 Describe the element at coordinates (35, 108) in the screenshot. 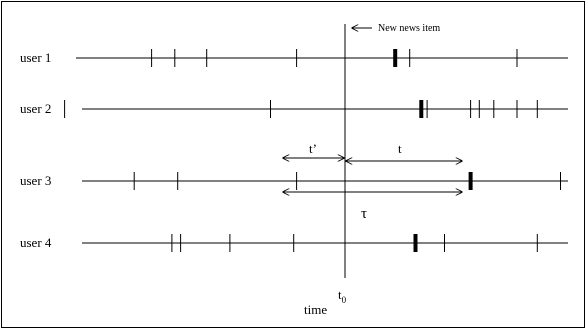

I see `user-2-label: user 2` at that location.